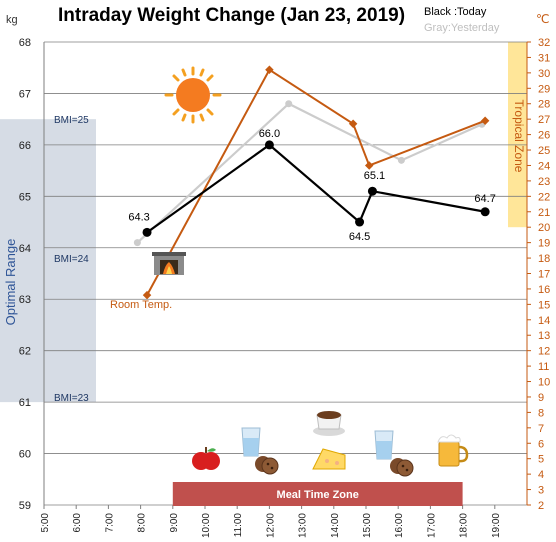 This screenshot has width=556, height=542. What do you see at coordinates (544, 259) in the screenshot?
I see `right-tick-label: 18` at bounding box center [544, 259].